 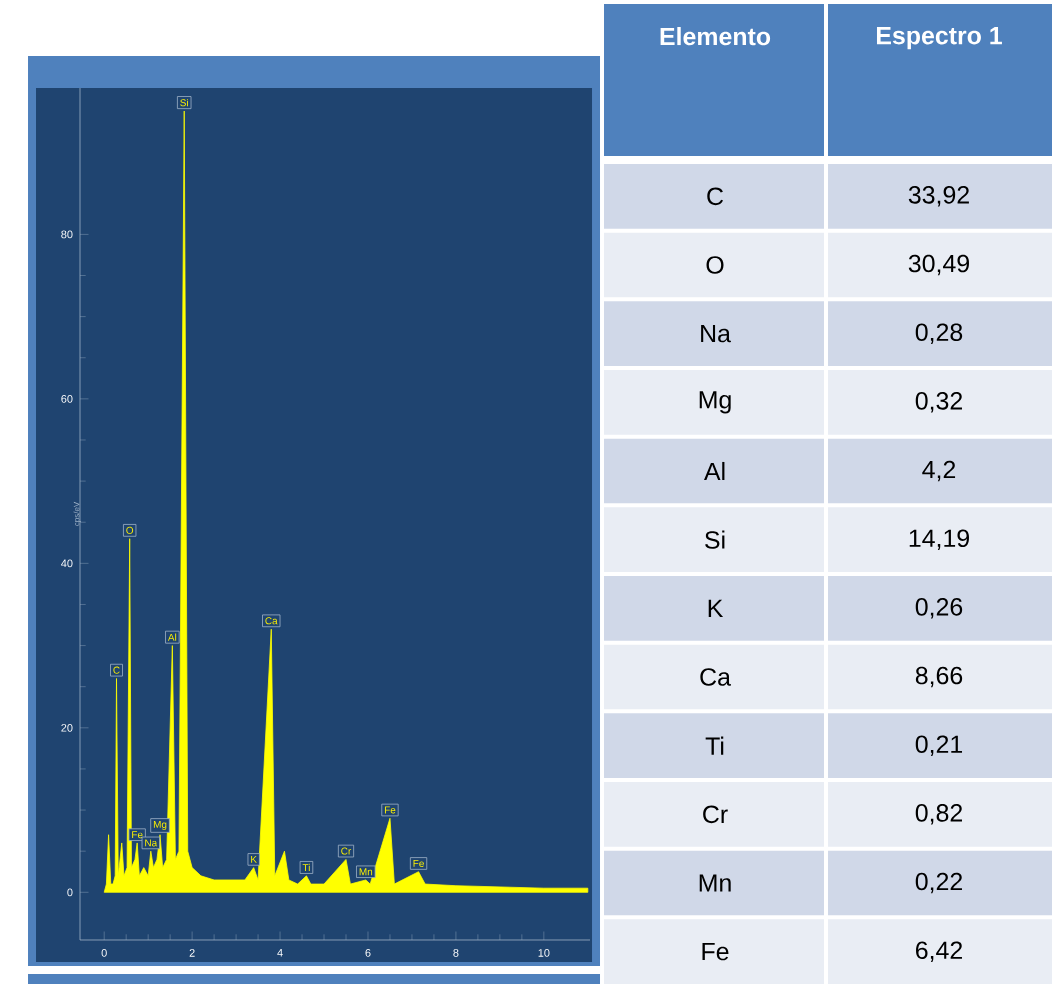 I want to click on category-label: Cr, so click(x=715, y=814).